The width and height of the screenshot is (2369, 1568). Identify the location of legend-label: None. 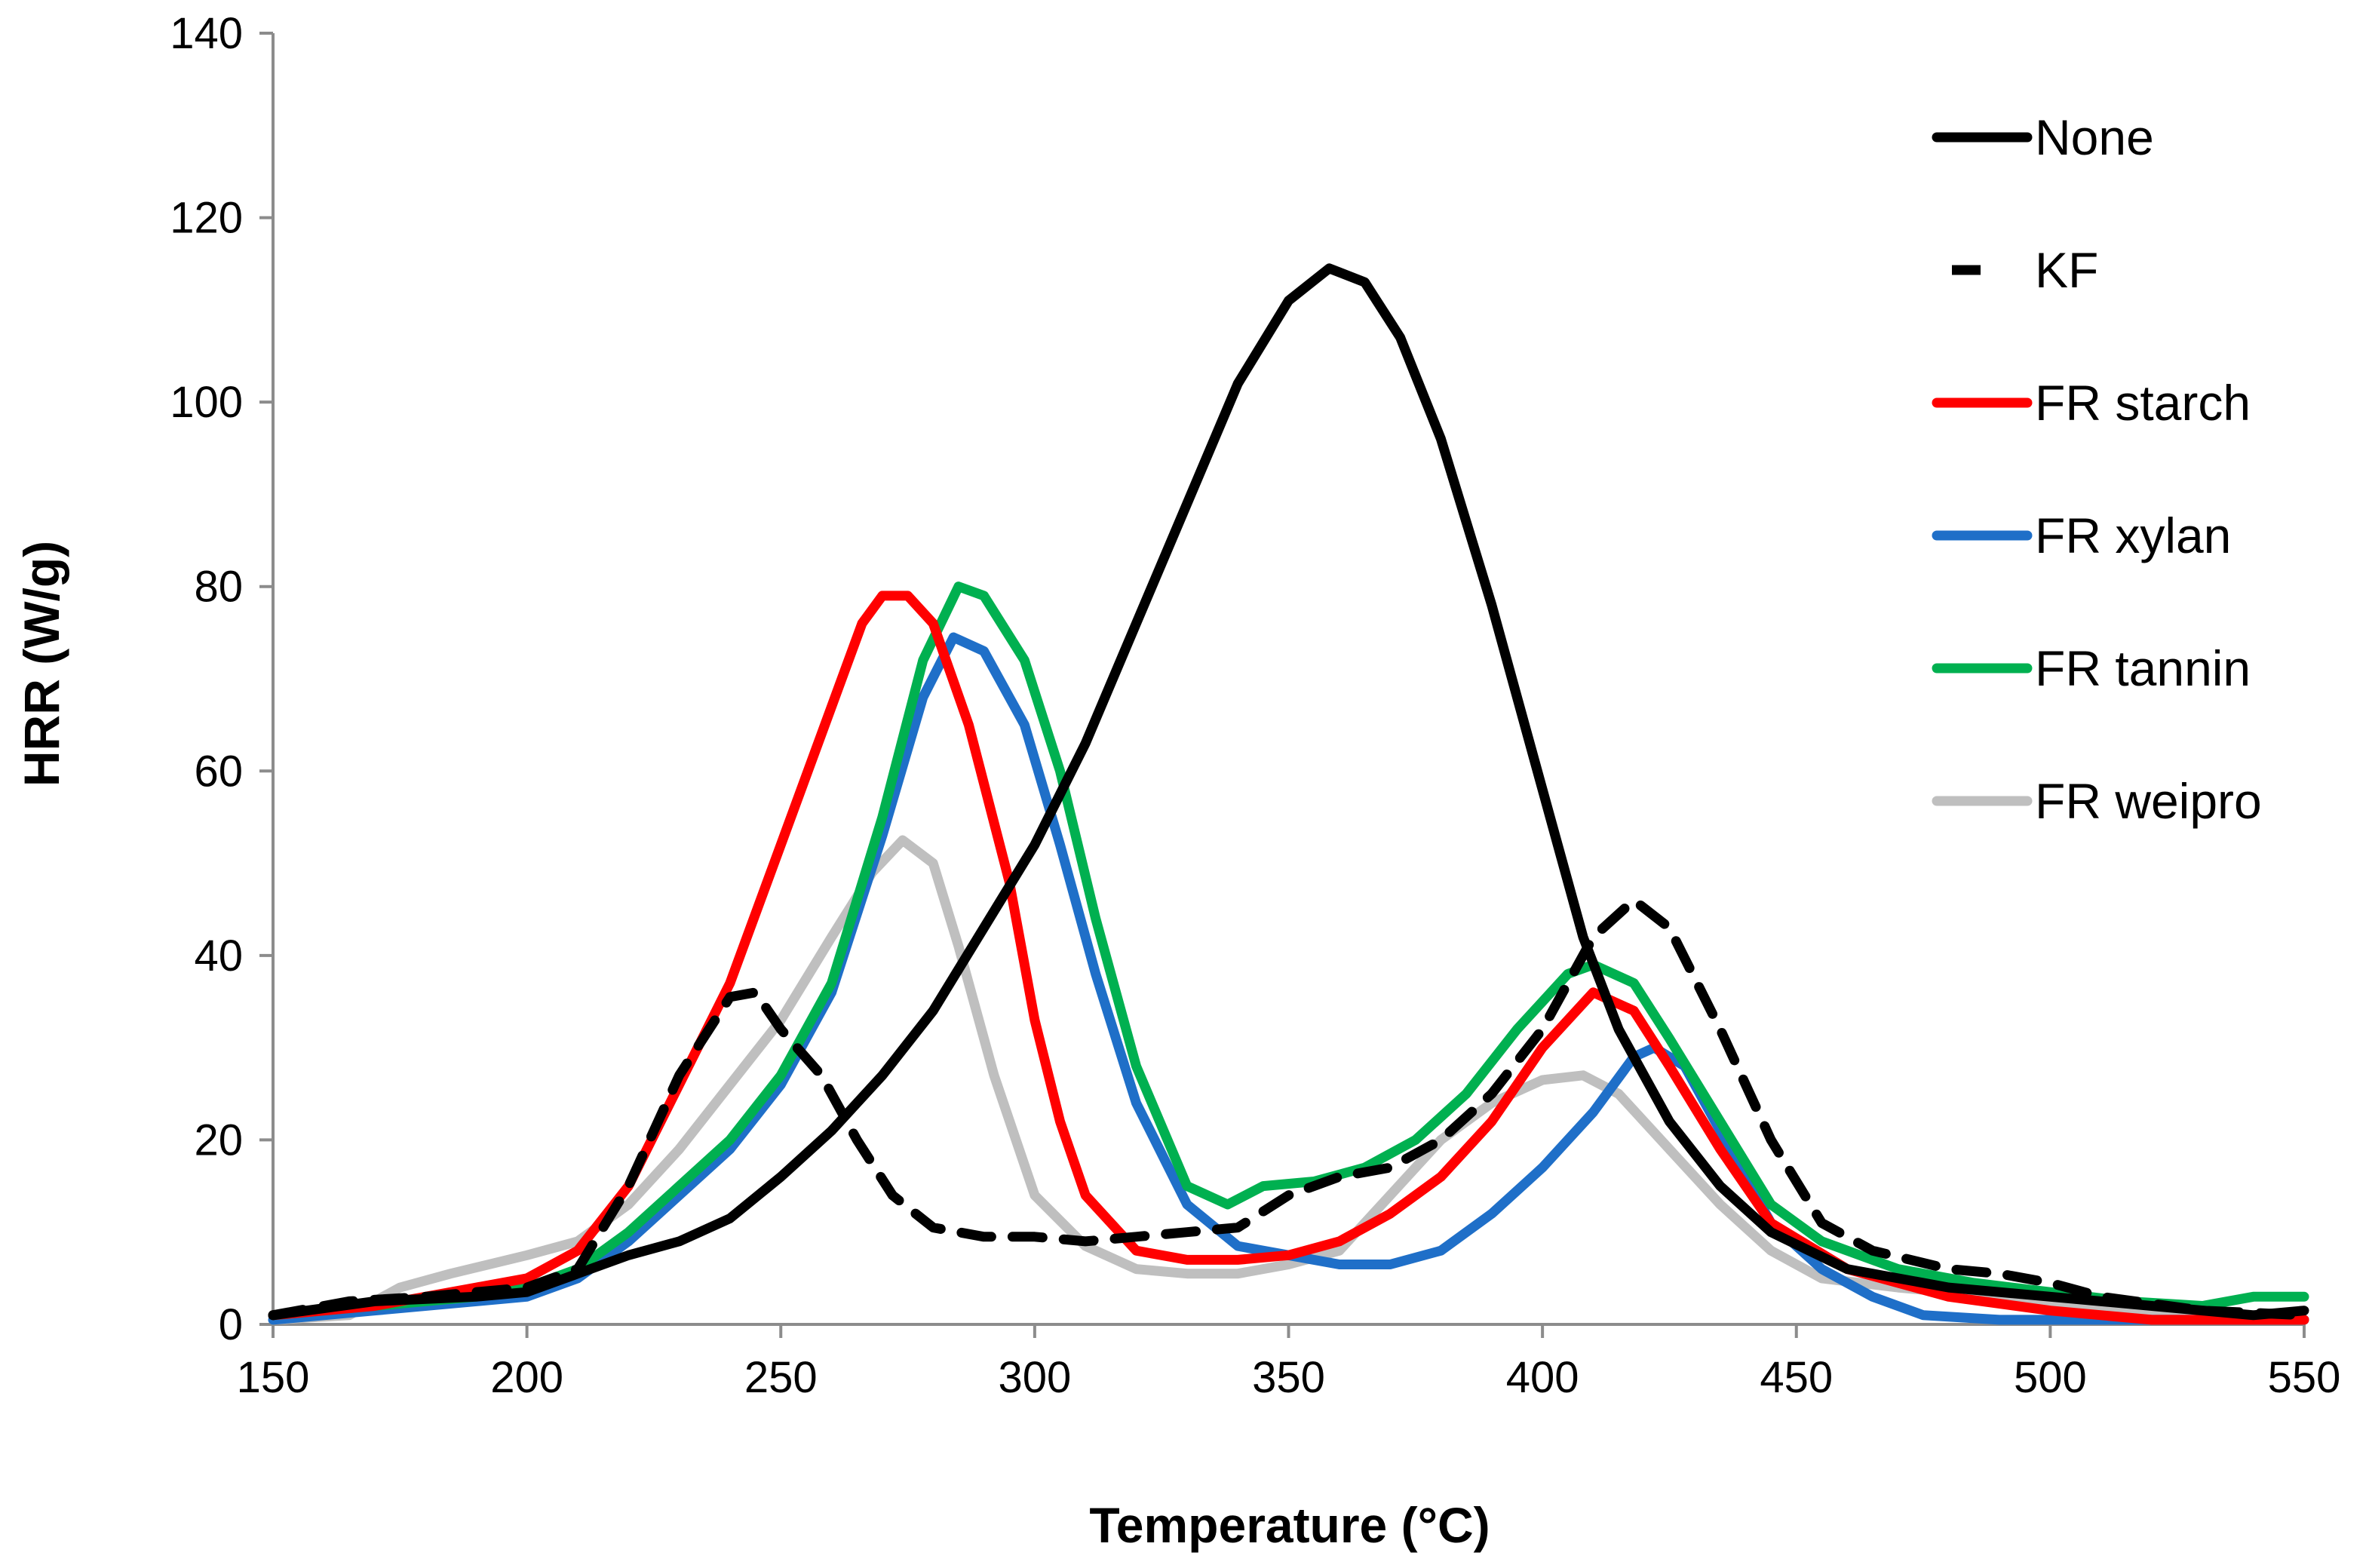
(2095, 137).